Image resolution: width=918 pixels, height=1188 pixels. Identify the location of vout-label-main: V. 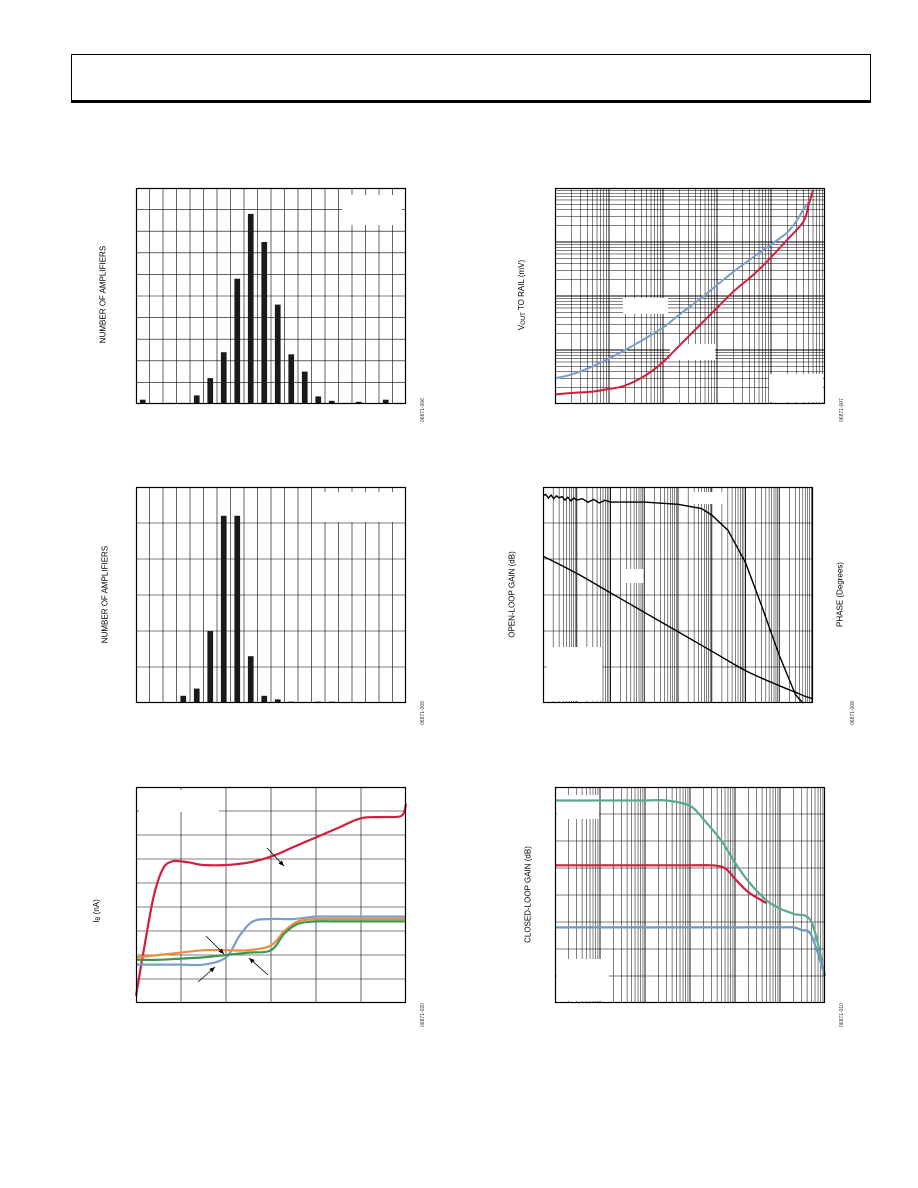
(521, 327).